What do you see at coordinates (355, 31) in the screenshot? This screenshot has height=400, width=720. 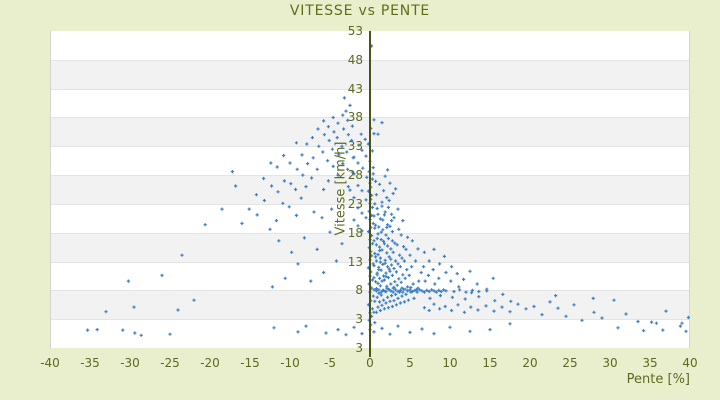 I see `y-tick-label: 53` at bounding box center [355, 31].